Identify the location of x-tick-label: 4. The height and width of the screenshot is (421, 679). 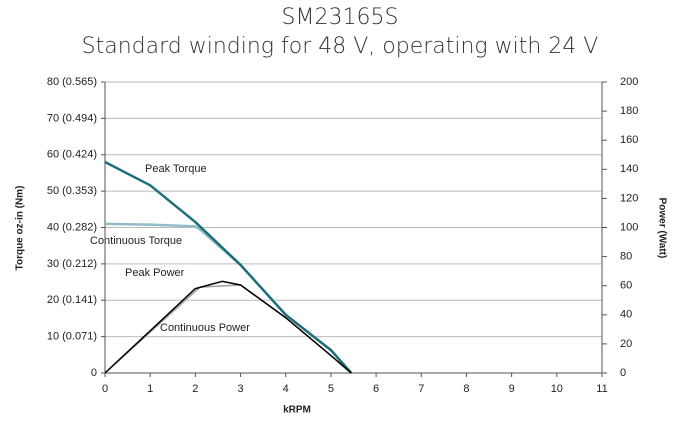
(286, 389).